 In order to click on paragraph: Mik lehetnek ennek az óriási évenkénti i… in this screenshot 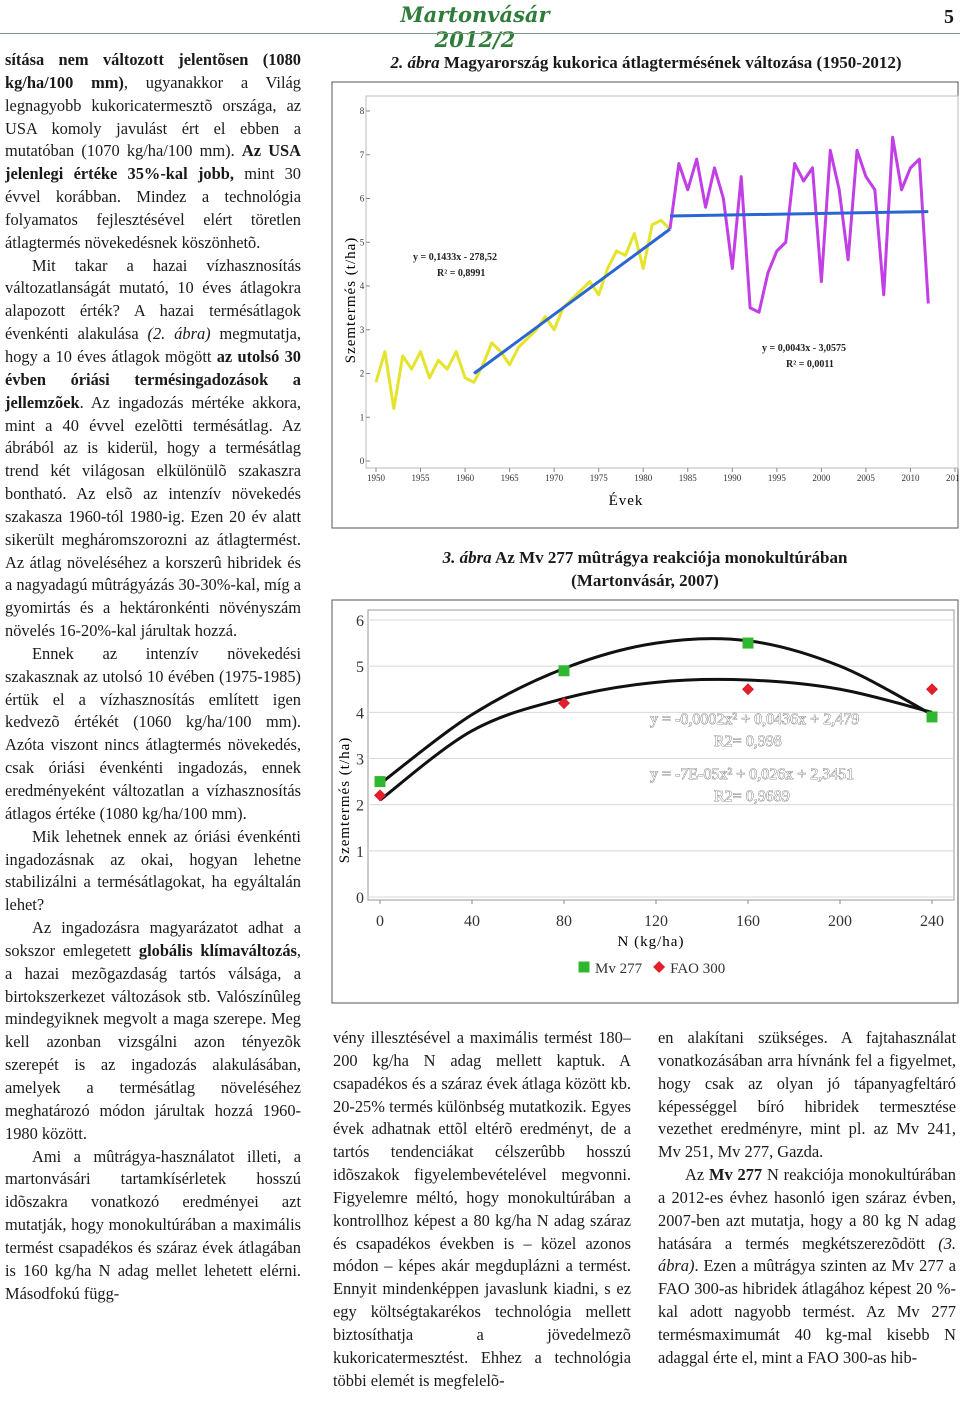, I will do `click(153, 871)`.